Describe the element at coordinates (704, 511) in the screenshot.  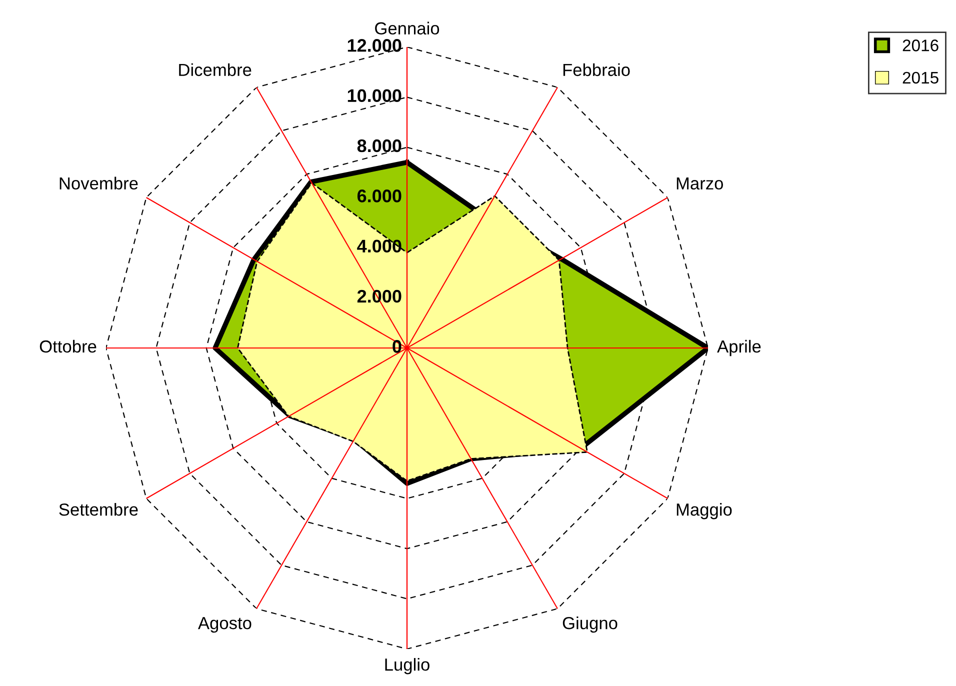
I see `spoke-label: Maggio` at that location.